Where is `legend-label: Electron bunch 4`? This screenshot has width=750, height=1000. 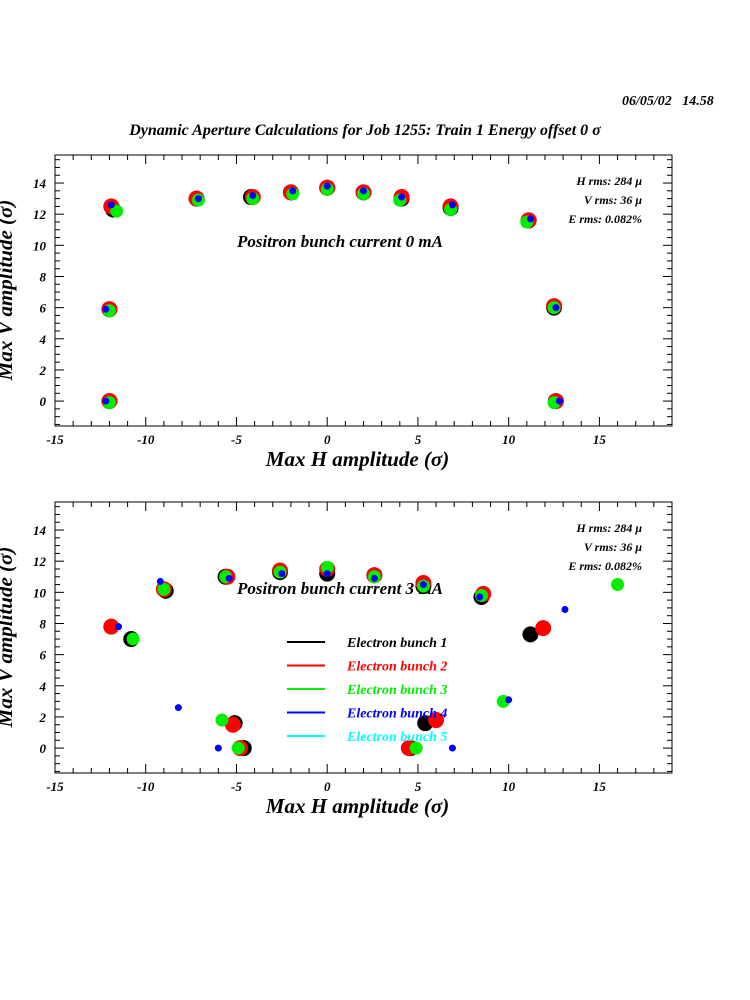
legend-label: Electron bunch 4 is located at coordinates (396, 714).